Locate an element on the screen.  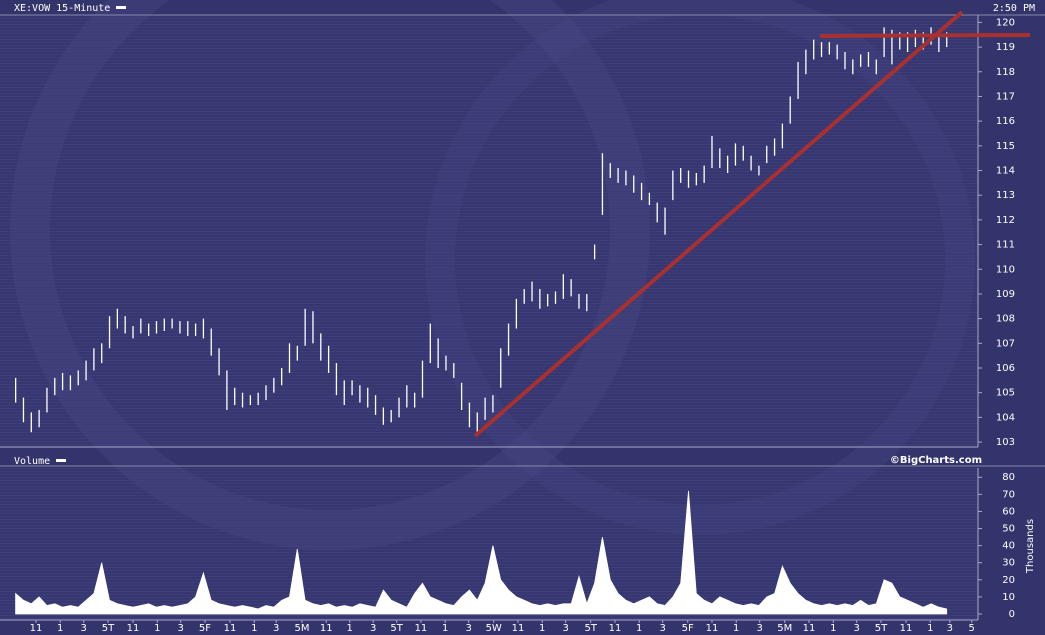
y-tick-label: 117 is located at coordinates (1005, 96).